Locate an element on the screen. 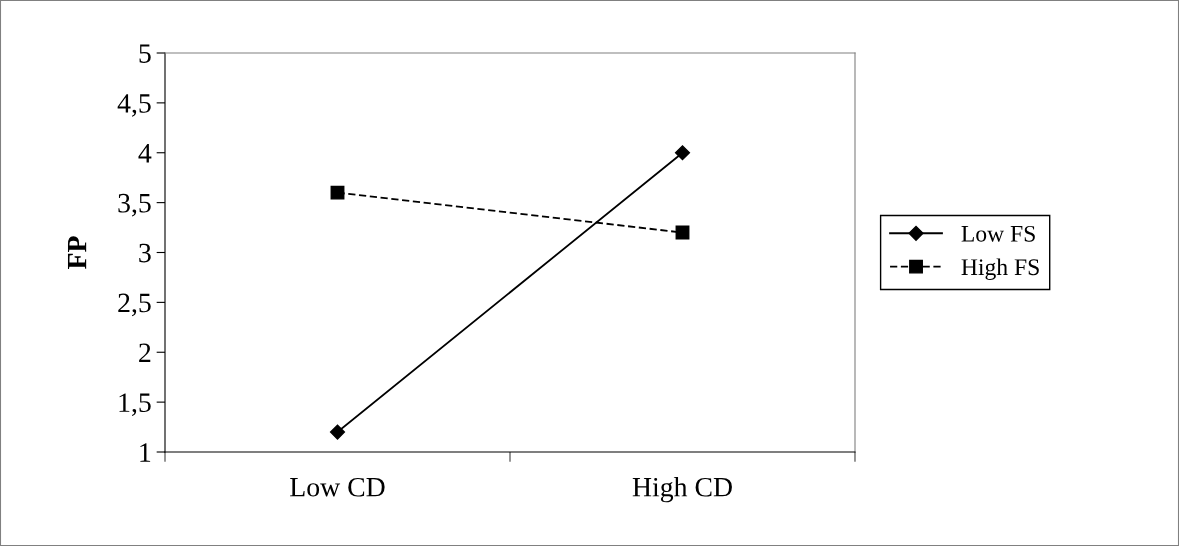  y-tick-label: 4 is located at coordinates (145, 153).